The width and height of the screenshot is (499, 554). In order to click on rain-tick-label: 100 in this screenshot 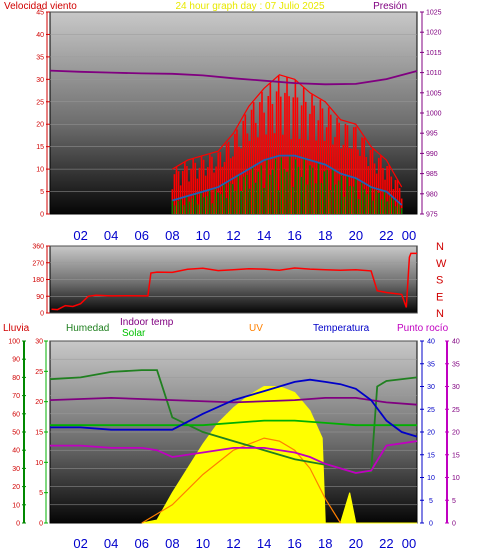, I will do `click(14, 342)`.